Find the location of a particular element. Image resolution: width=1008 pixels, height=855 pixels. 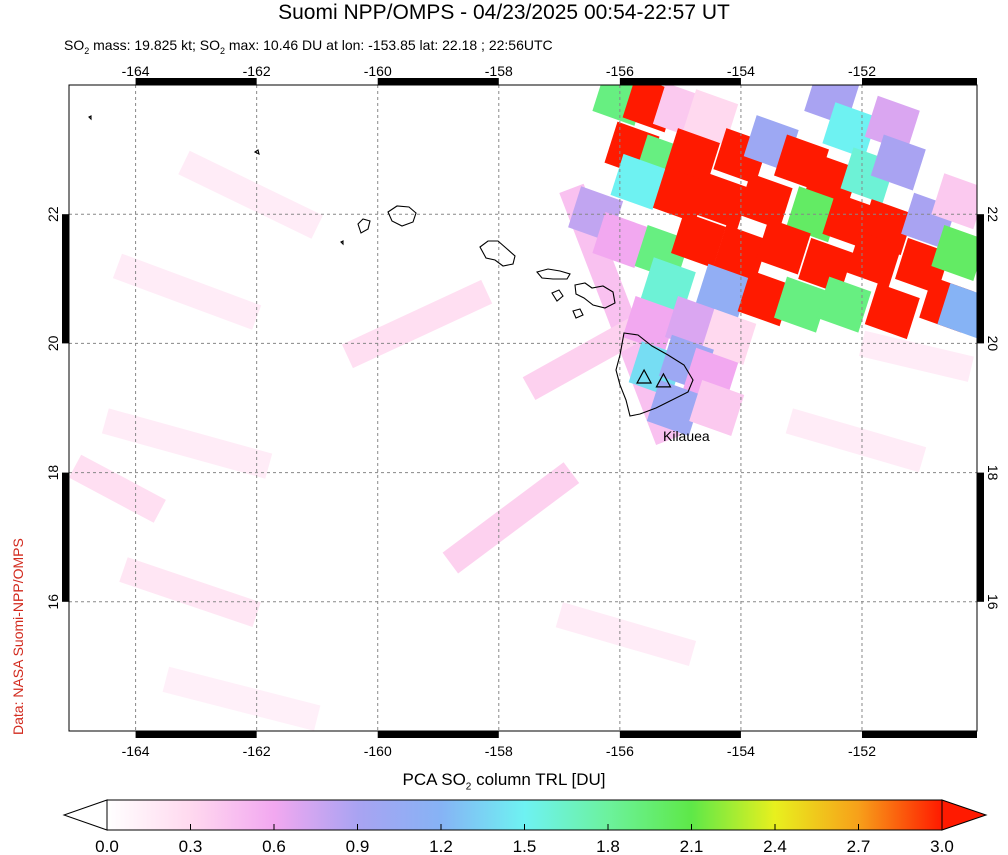

lat-label-right-0: 16 is located at coordinates (993, 602).